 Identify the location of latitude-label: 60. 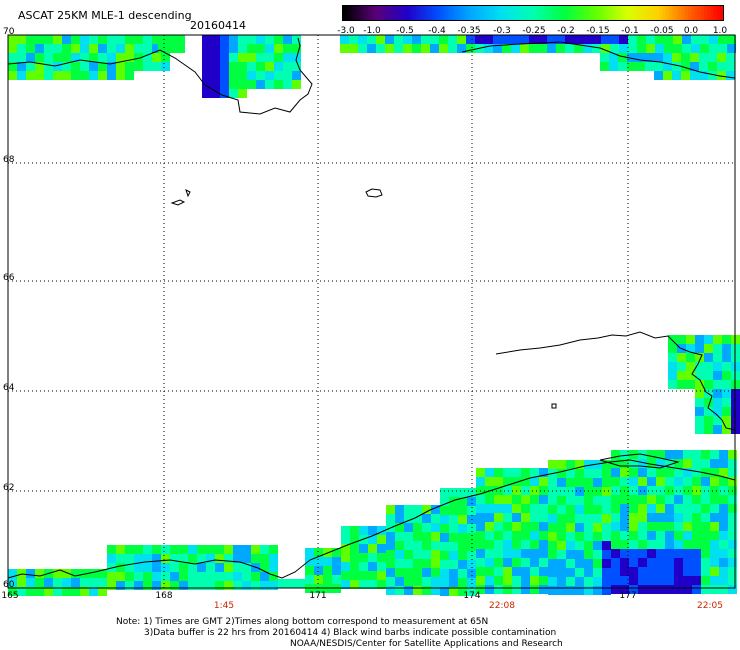
(9, 585).